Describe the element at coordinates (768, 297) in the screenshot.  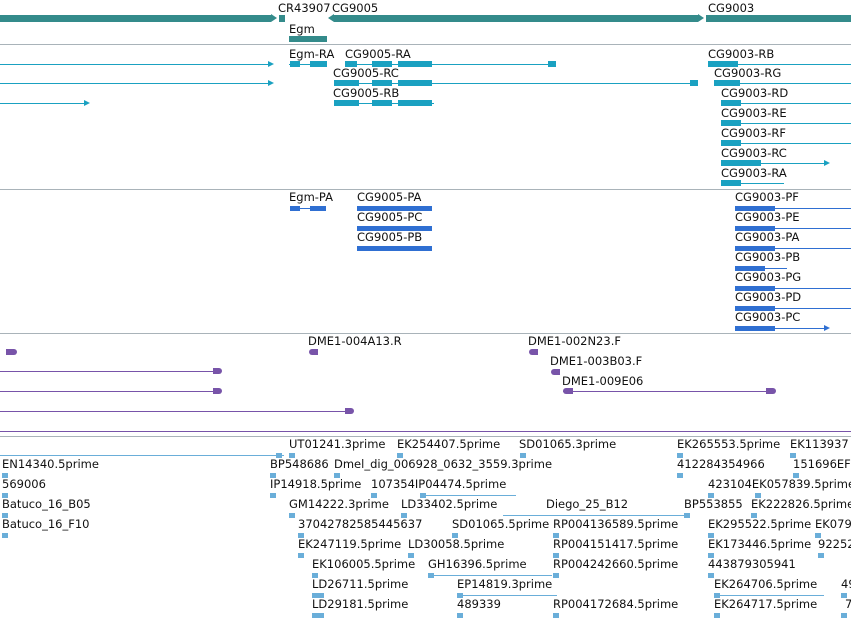
I see `protein-label-cg9003-pd: CG9003-PD` at that location.